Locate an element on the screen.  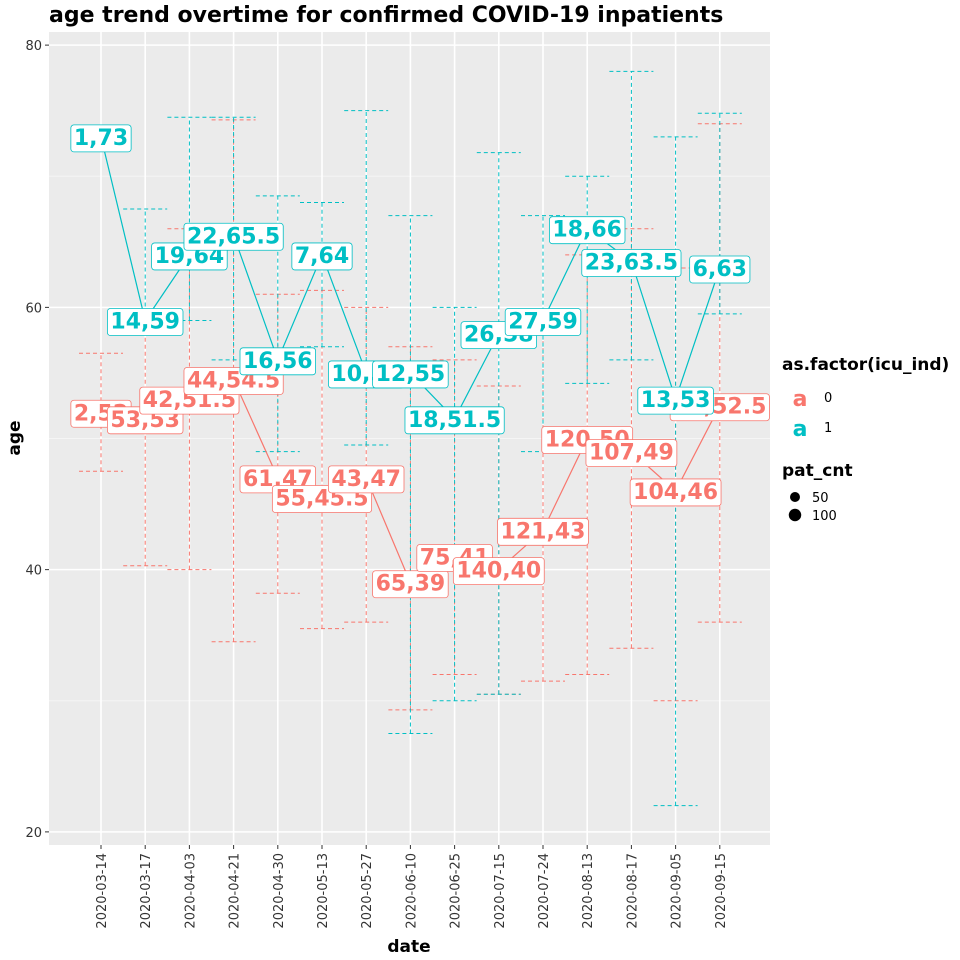
x-tick-label: 2020-03-17 is located at coordinates (146, 891).